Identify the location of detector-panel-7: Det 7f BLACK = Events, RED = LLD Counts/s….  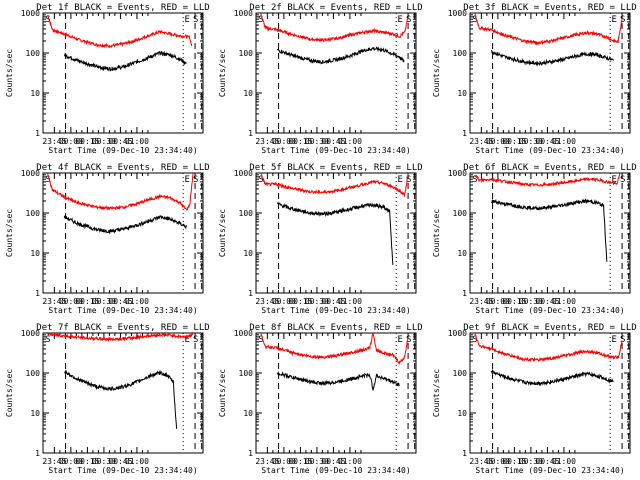
(107, 399).